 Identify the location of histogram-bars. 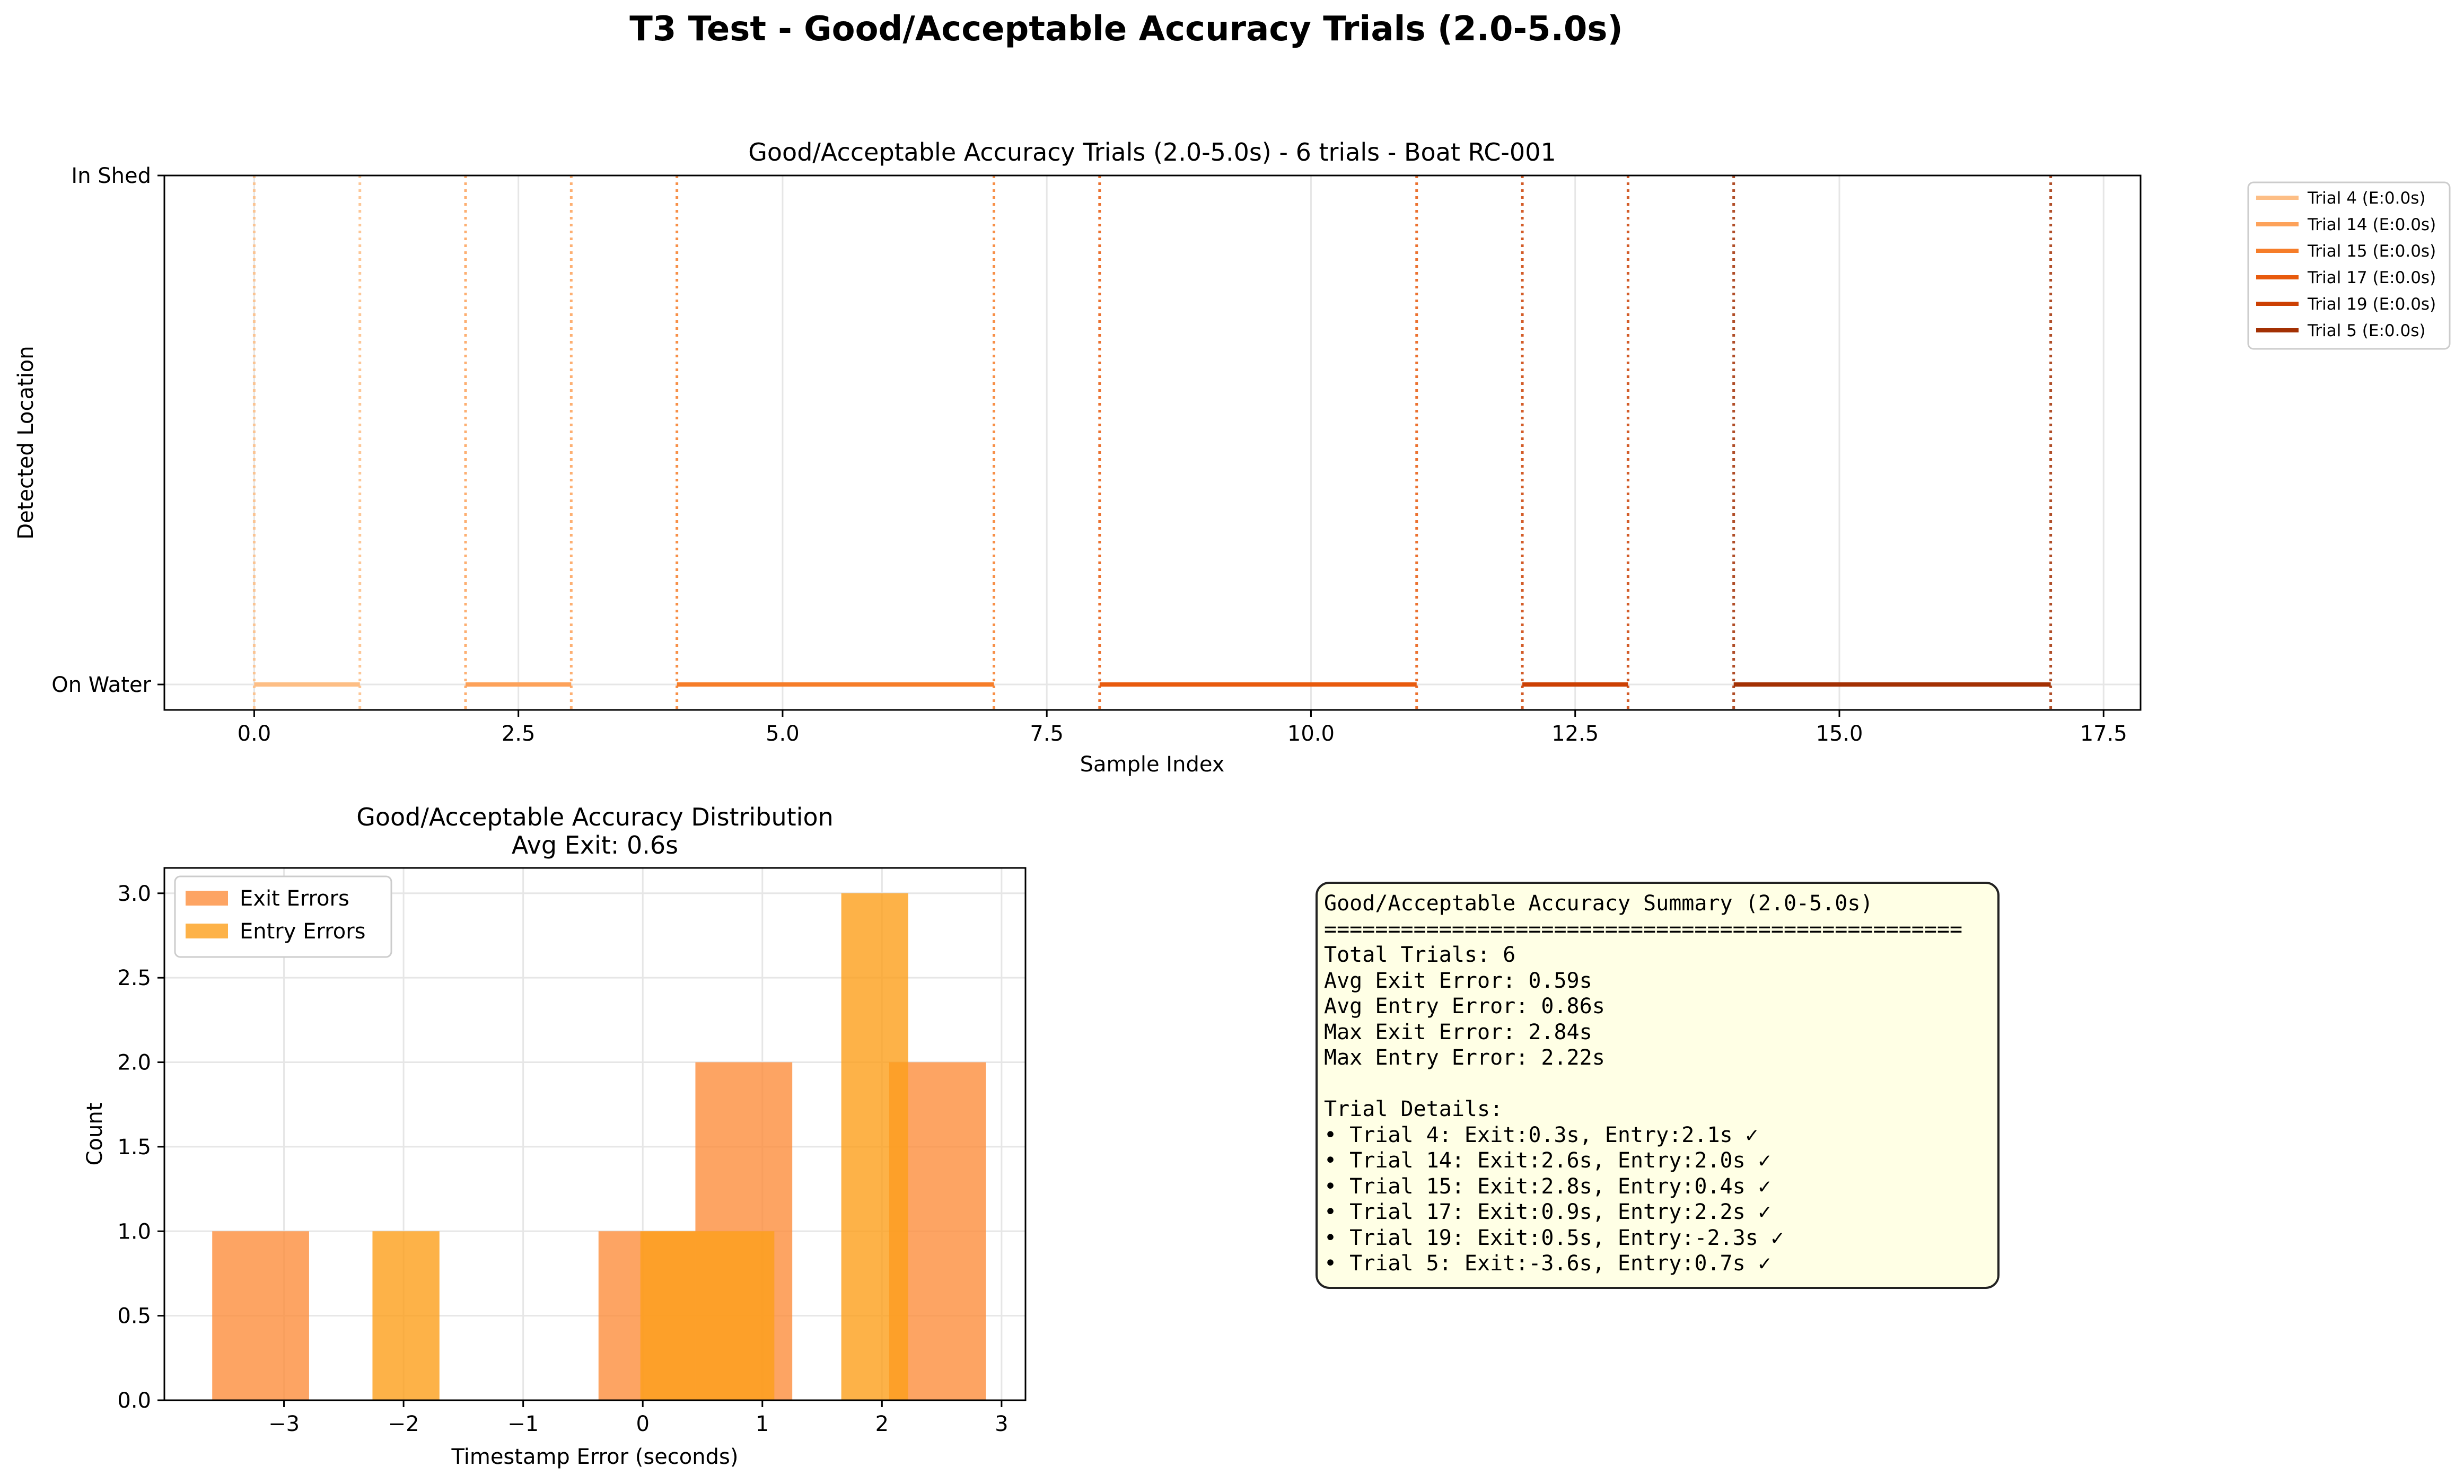
(599, 1146).